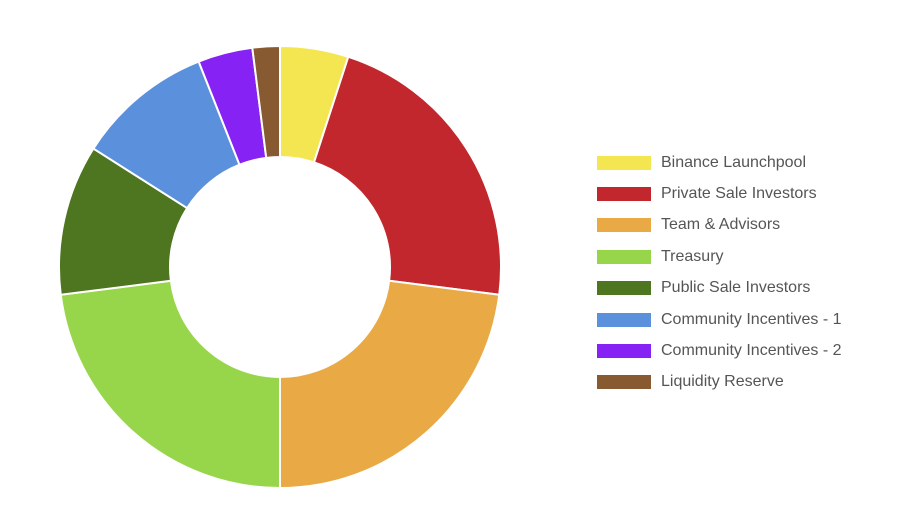  Describe the element at coordinates (721, 225) in the screenshot. I see `legend-label: Team & Advisors` at that location.